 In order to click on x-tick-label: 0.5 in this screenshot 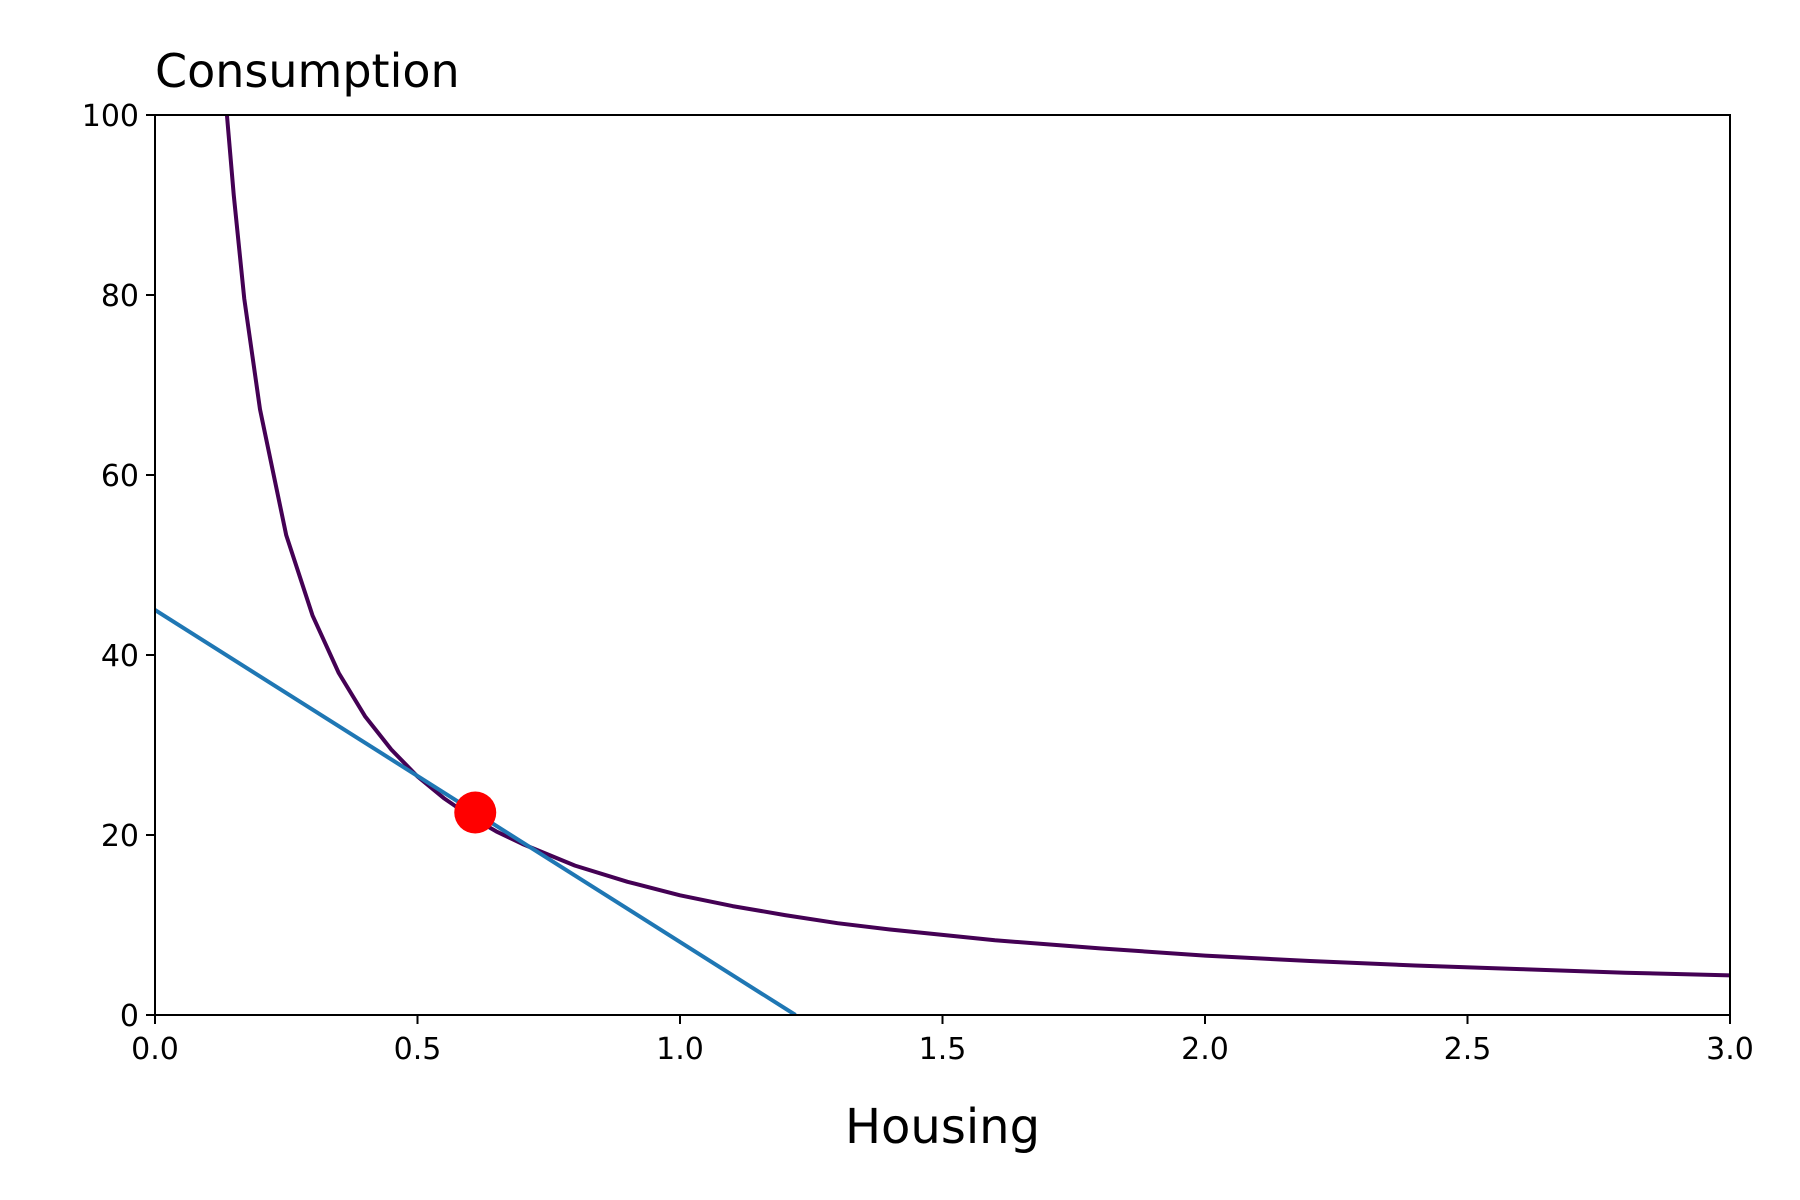, I will do `click(418, 1049)`.